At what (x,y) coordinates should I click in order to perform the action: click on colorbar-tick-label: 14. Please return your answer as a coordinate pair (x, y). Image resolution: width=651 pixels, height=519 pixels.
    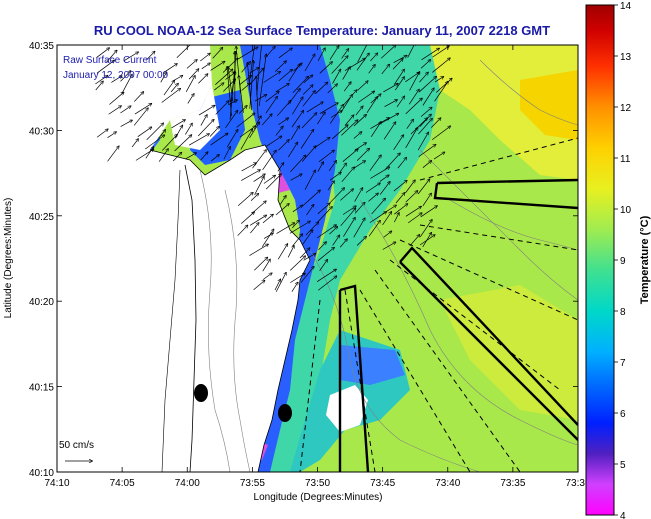
    Looking at the image, I should click on (626, 6).